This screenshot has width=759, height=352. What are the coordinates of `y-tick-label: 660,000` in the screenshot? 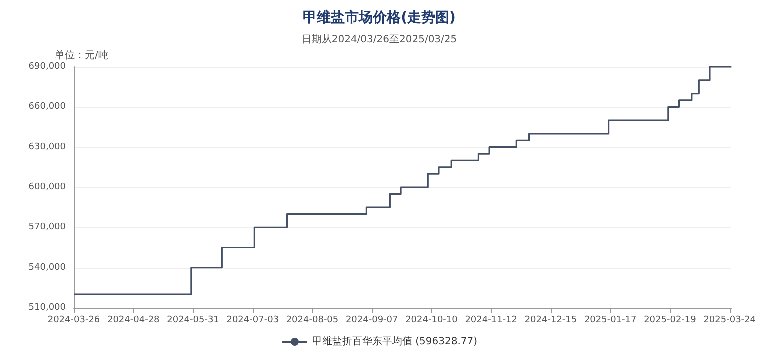 It's located at (47, 107).